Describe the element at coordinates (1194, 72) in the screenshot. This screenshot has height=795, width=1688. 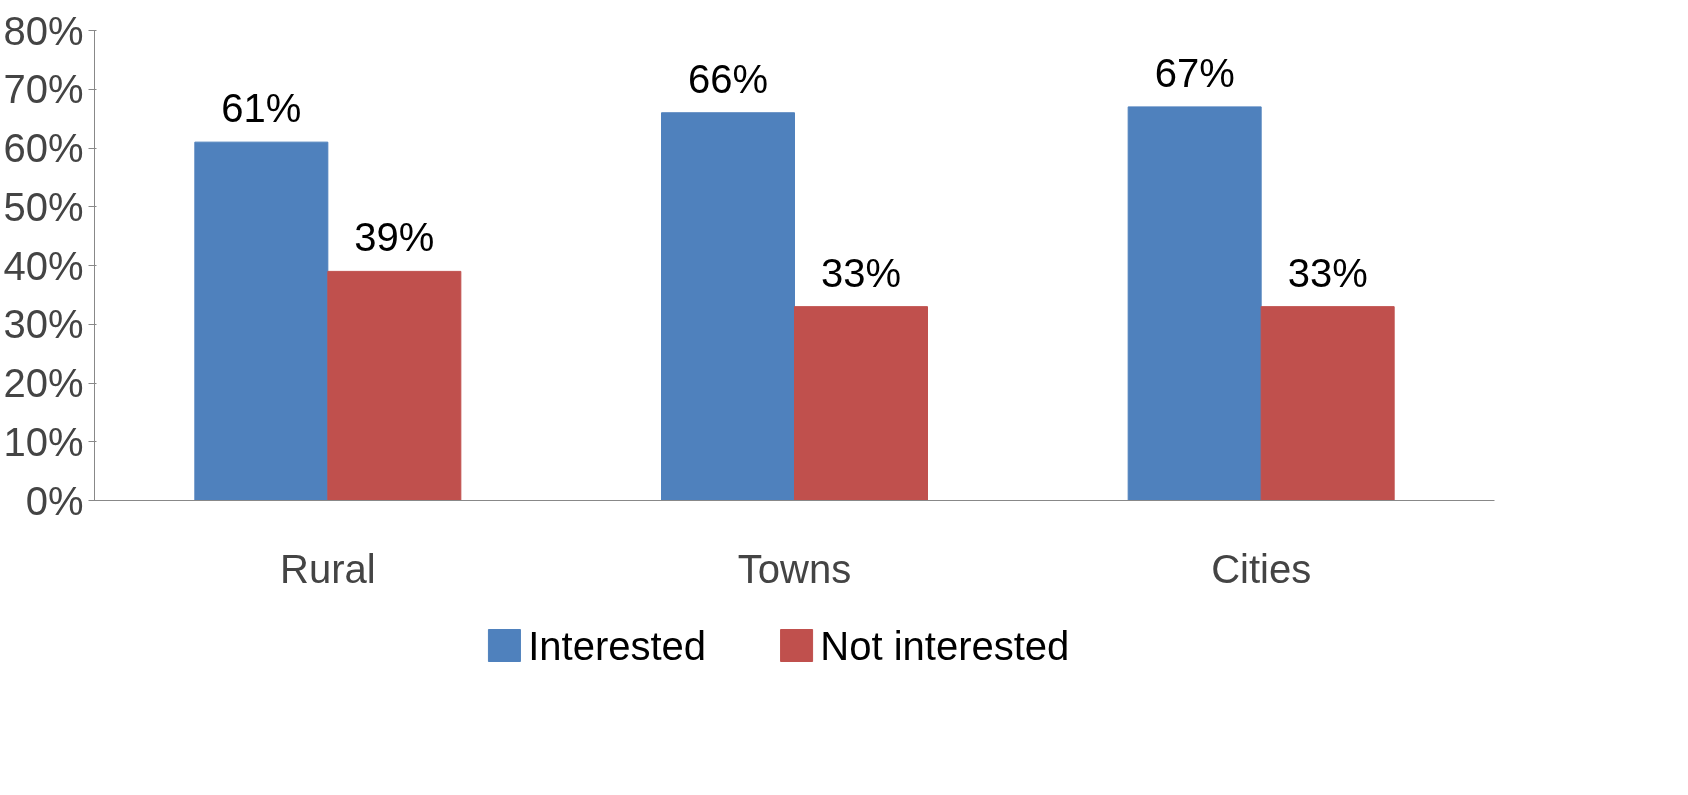
I see `data-label: 67%` at that location.